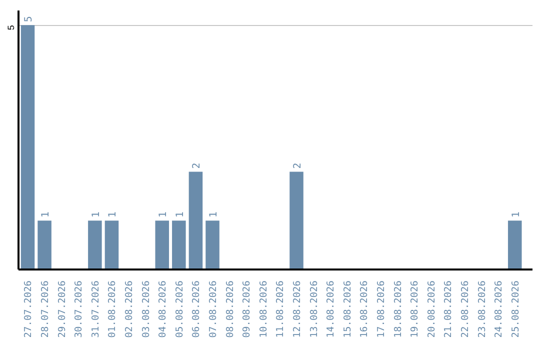 This screenshot has height=340, width=540. I want to click on x-tick-label: 27.07.2026, so click(28, 309).